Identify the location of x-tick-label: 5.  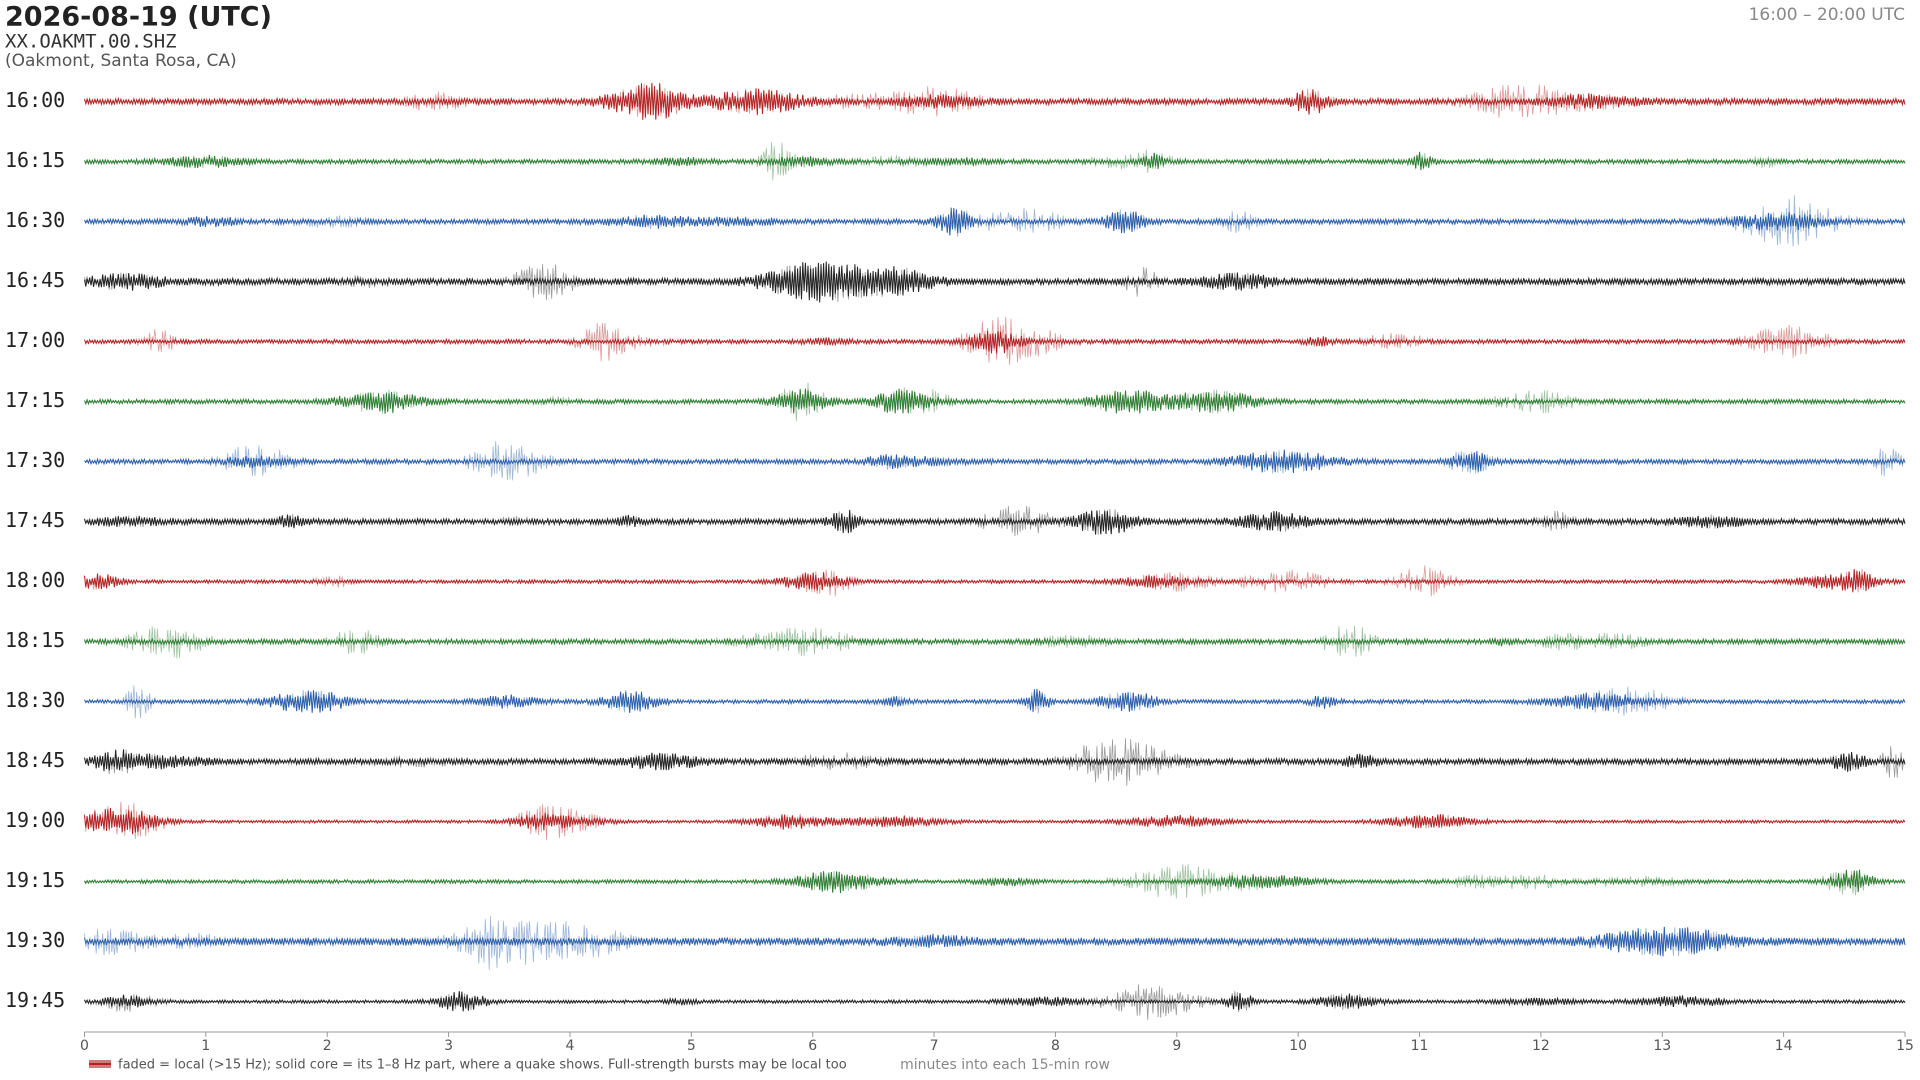
(691, 1046).